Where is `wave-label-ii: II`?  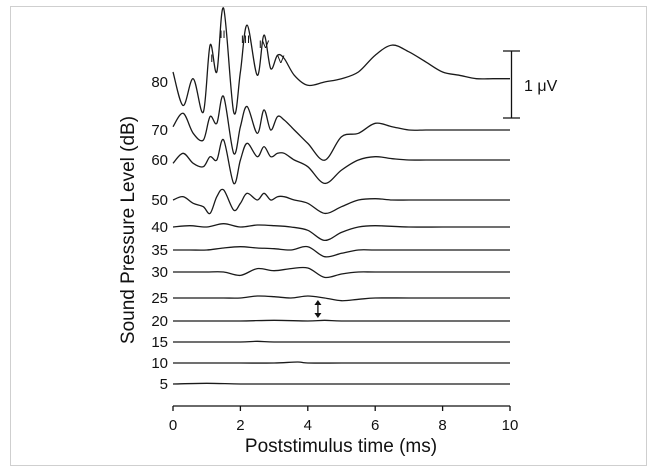
wave-label-ii: II is located at coordinates (222, 35).